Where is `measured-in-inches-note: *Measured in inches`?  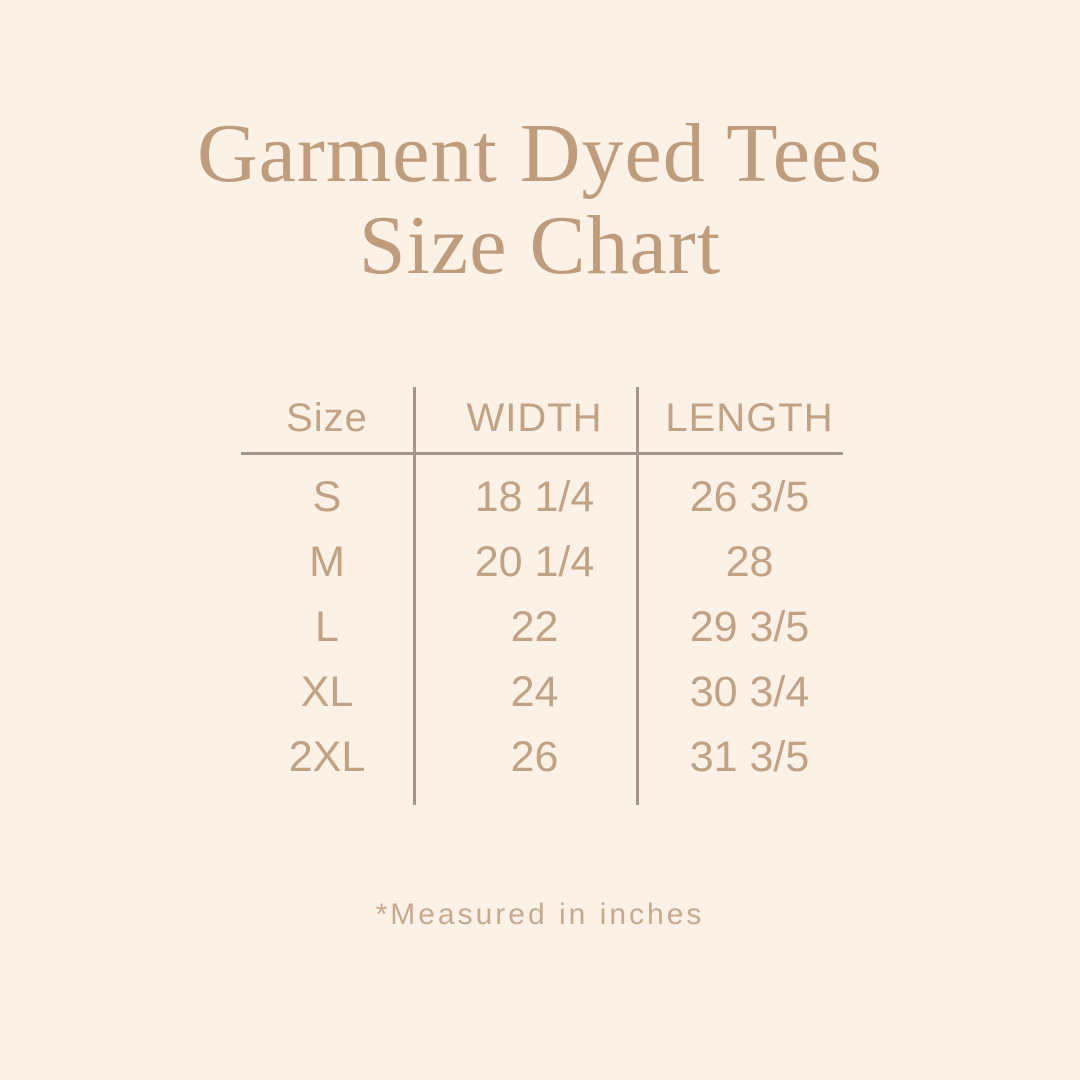 measured-in-inches-note: *Measured in inches is located at coordinates (540, 914).